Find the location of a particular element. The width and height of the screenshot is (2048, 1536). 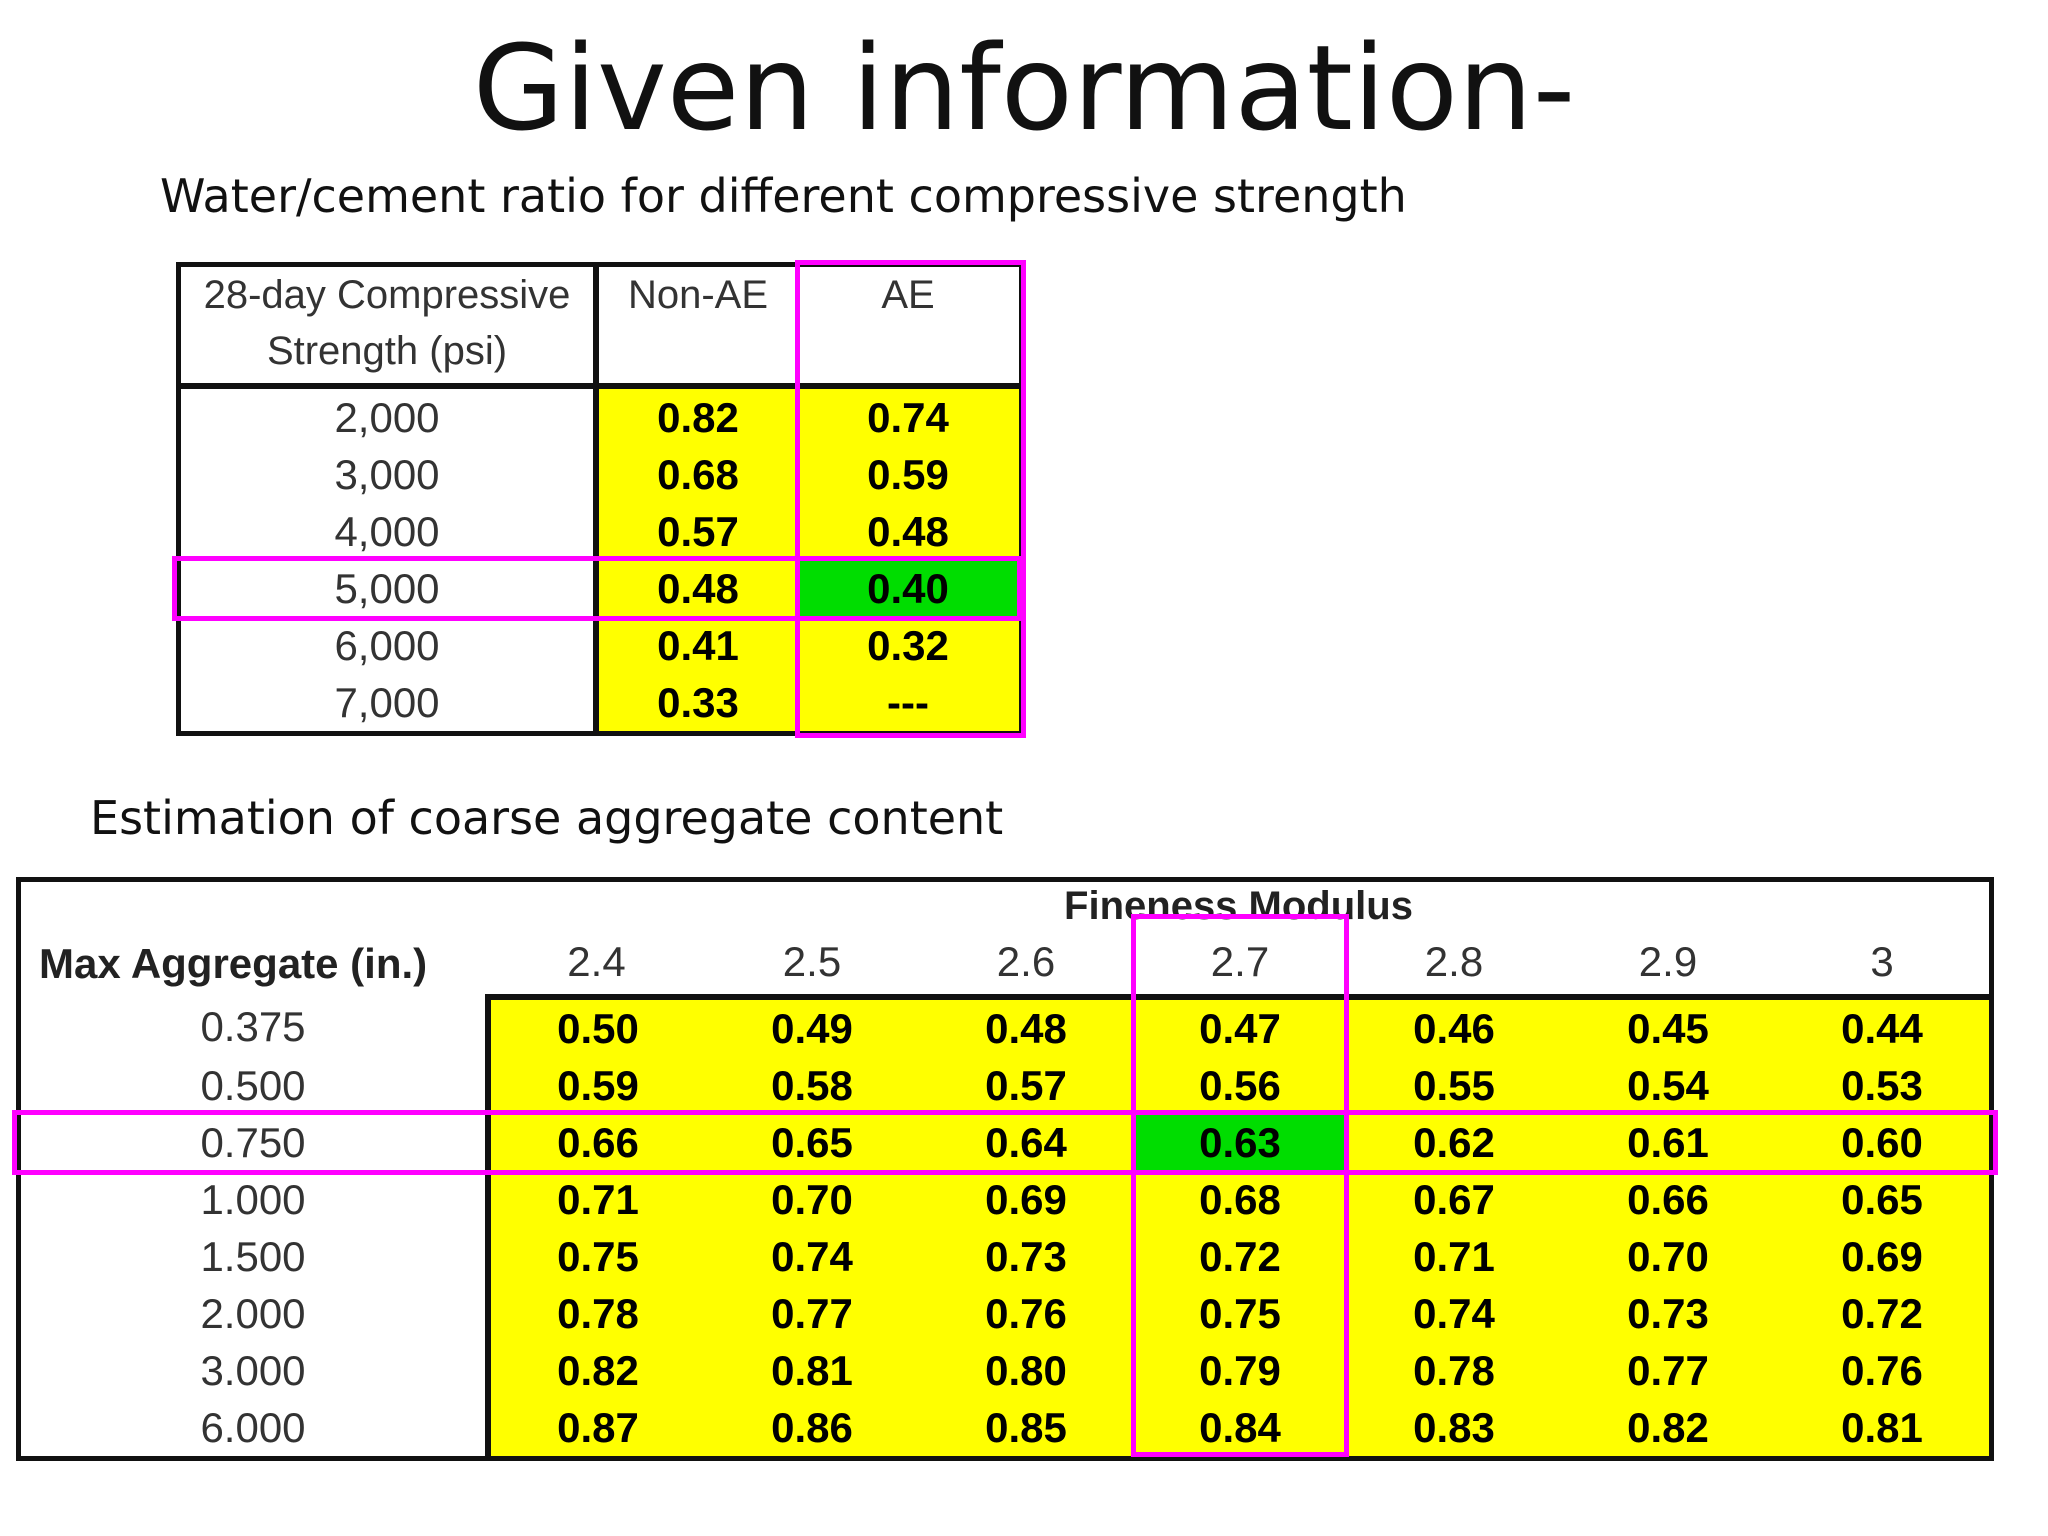

table-row: 1.000 0.71 0.70 0.69 0.68 0.67 0.66 0.65 is located at coordinates (1005, 1199).